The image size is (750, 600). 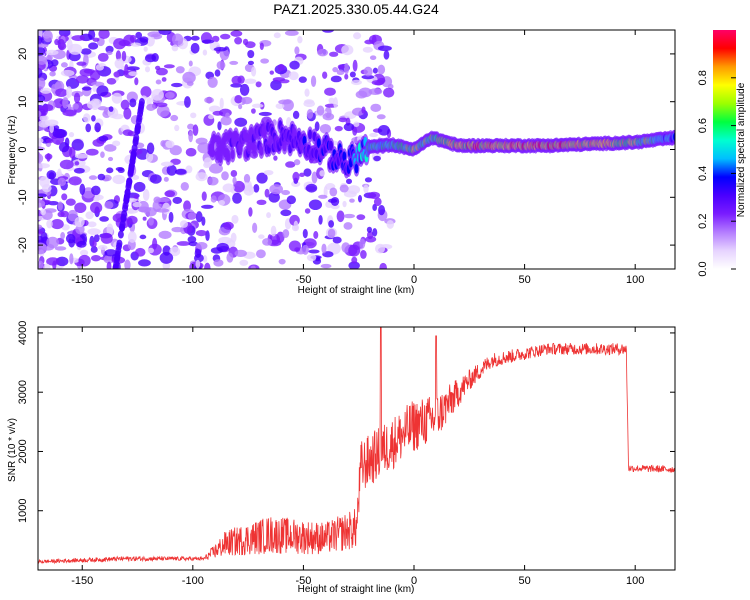 I want to click on colorbar-tick-label: 0.2, so click(x=703, y=221).